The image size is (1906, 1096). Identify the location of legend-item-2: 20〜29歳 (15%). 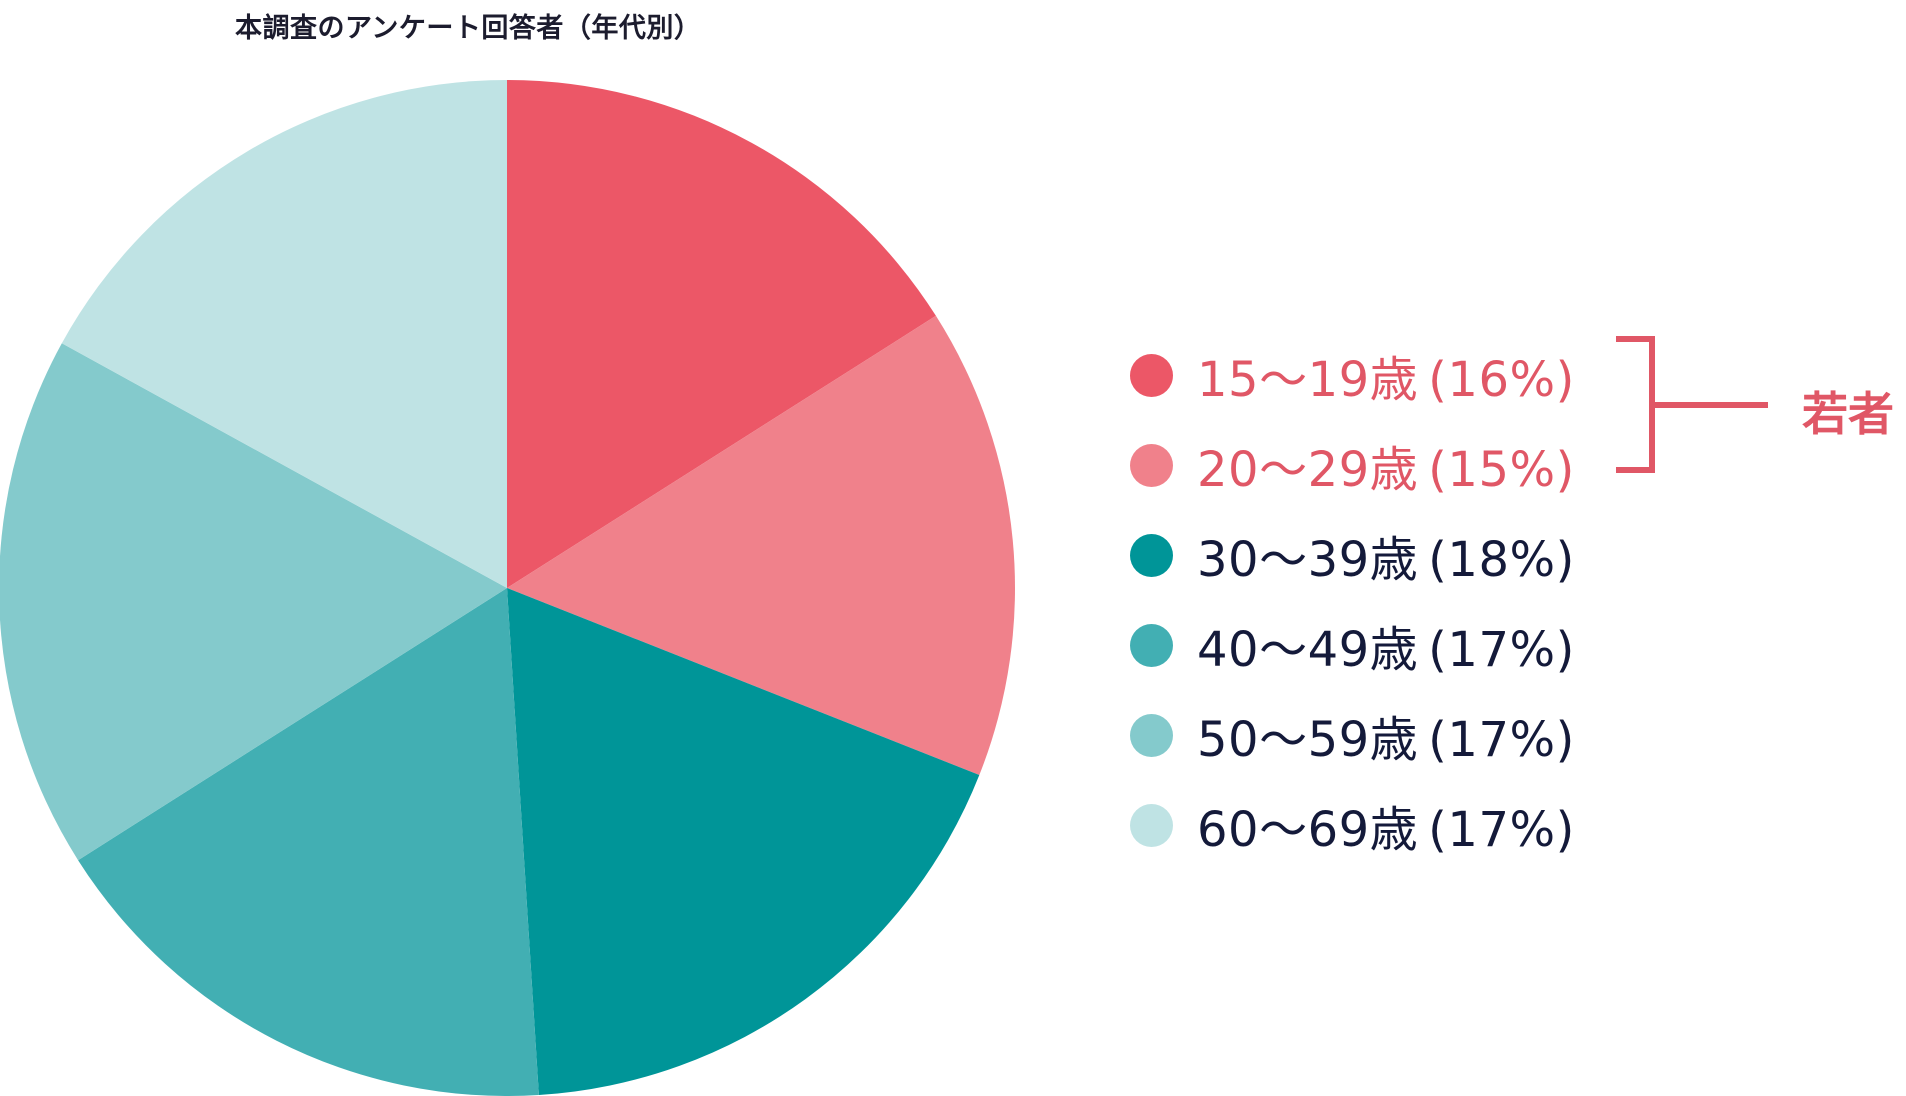
(1352, 465).